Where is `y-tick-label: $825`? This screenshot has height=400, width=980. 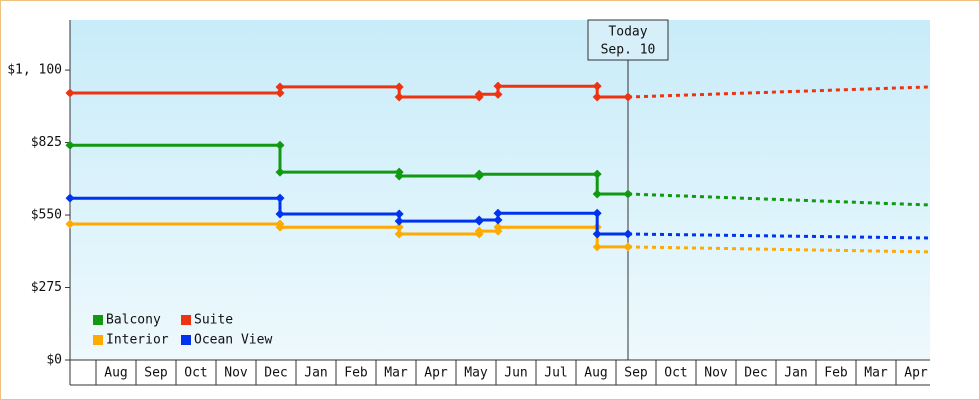 y-tick-label: $825 is located at coordinates (46, 142).